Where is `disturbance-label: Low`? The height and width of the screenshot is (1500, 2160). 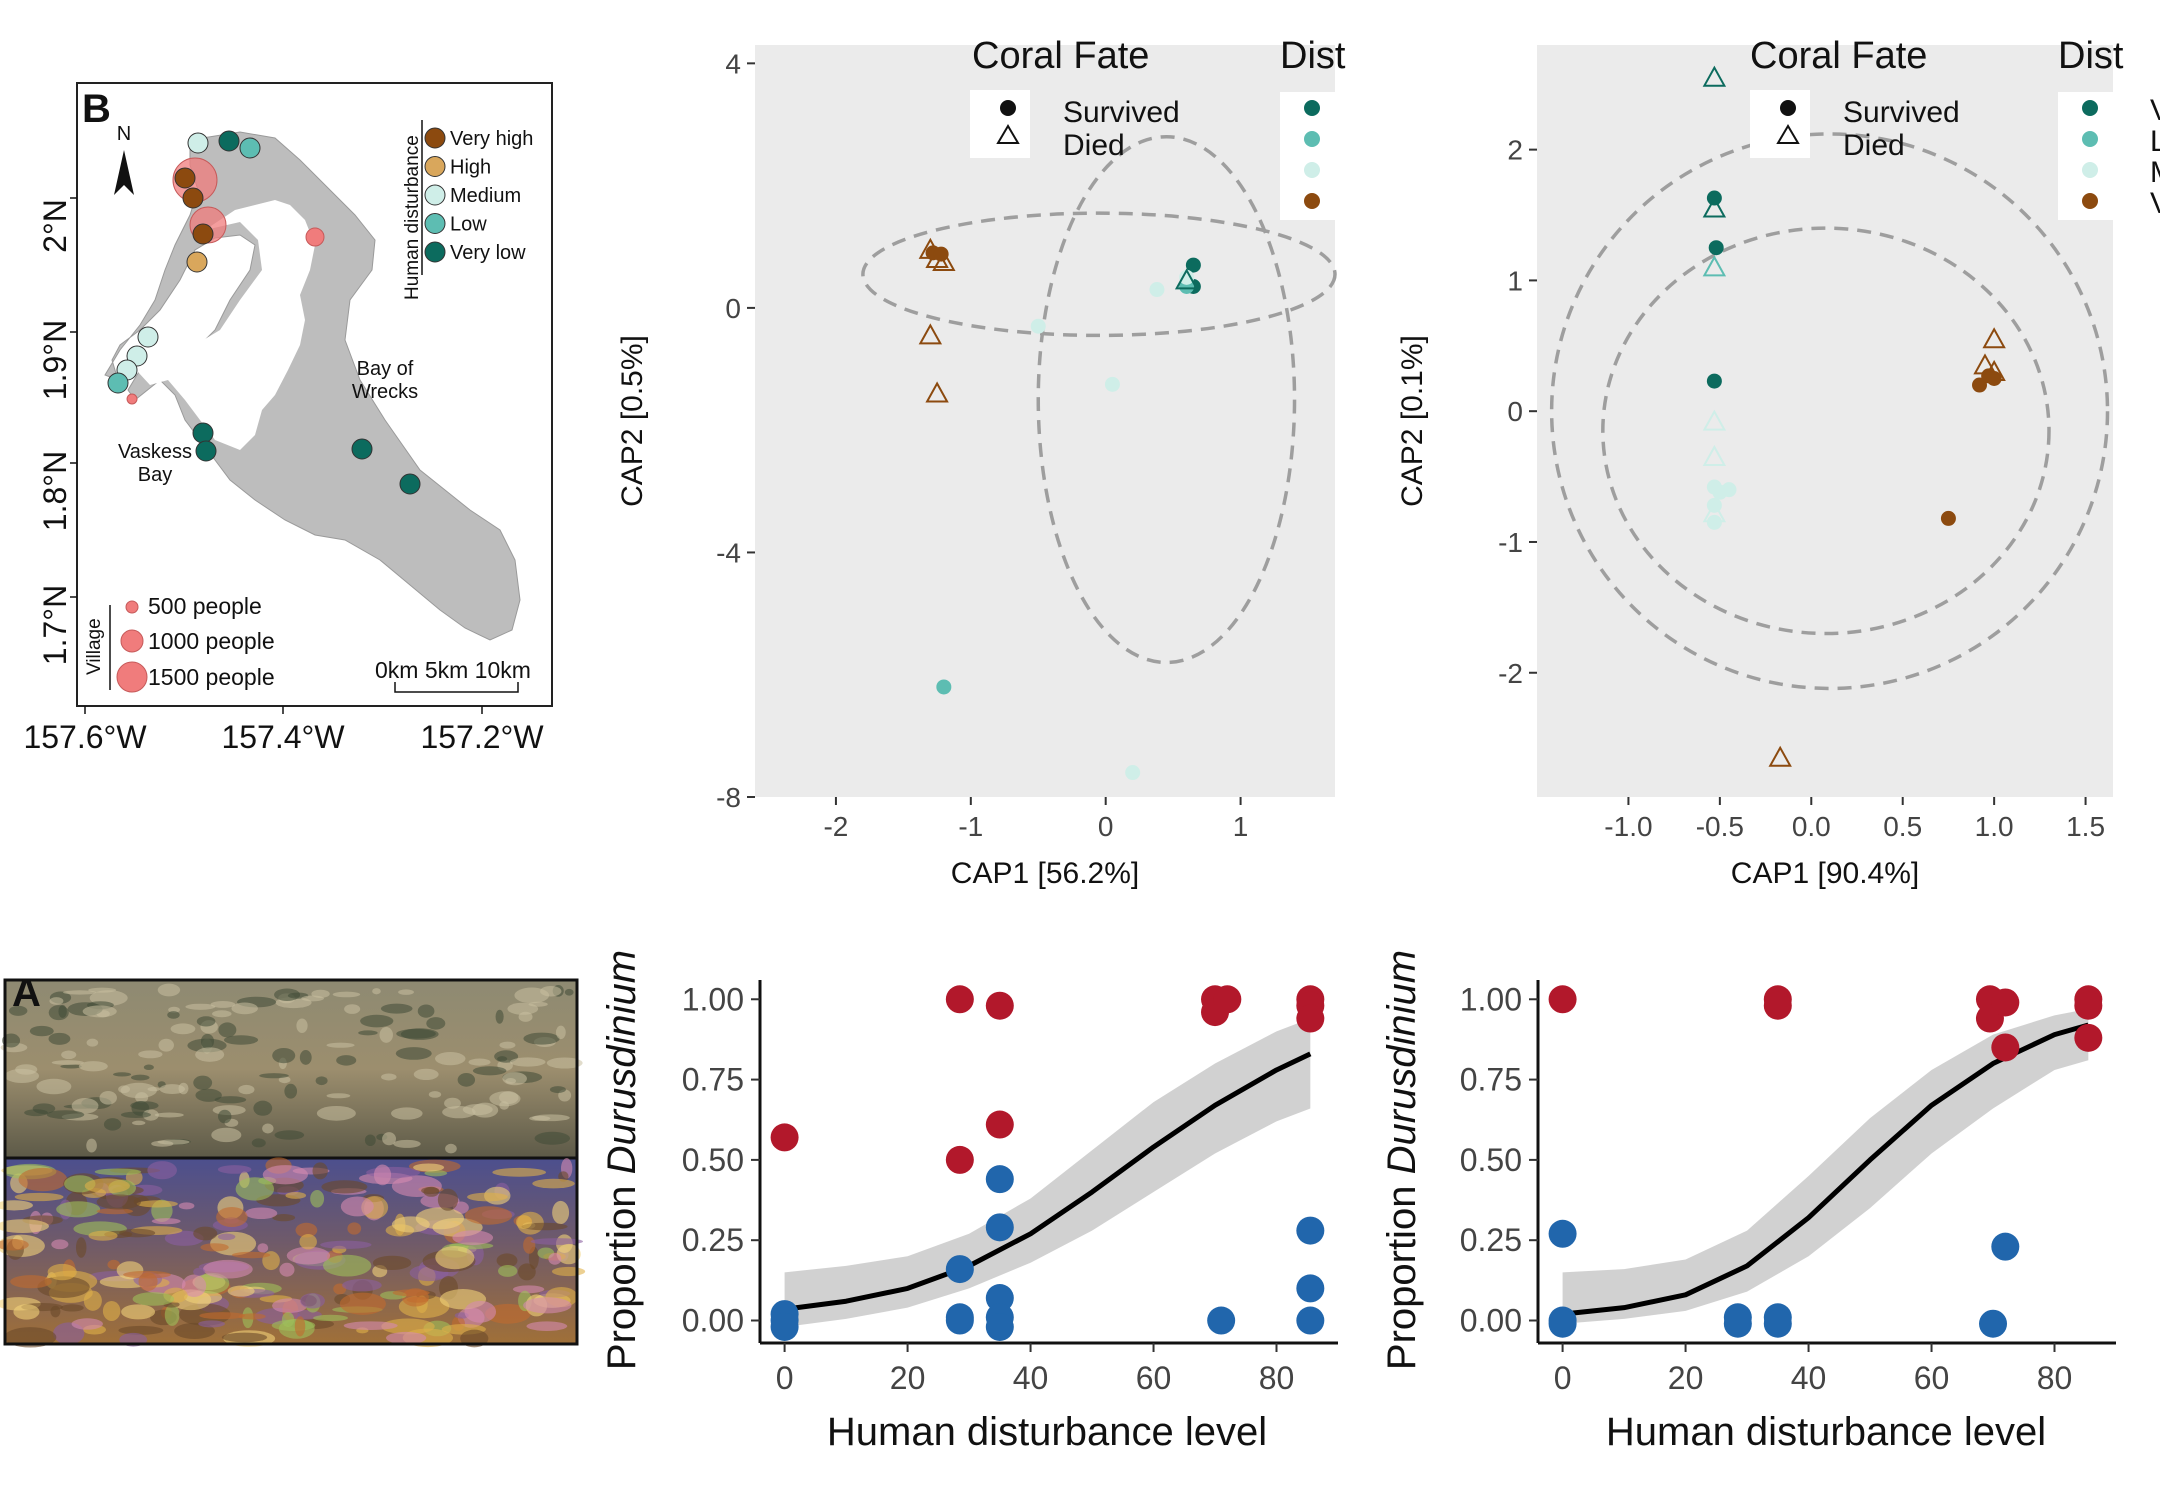 disturbance-label: Low is located at coordinates (468, 225).